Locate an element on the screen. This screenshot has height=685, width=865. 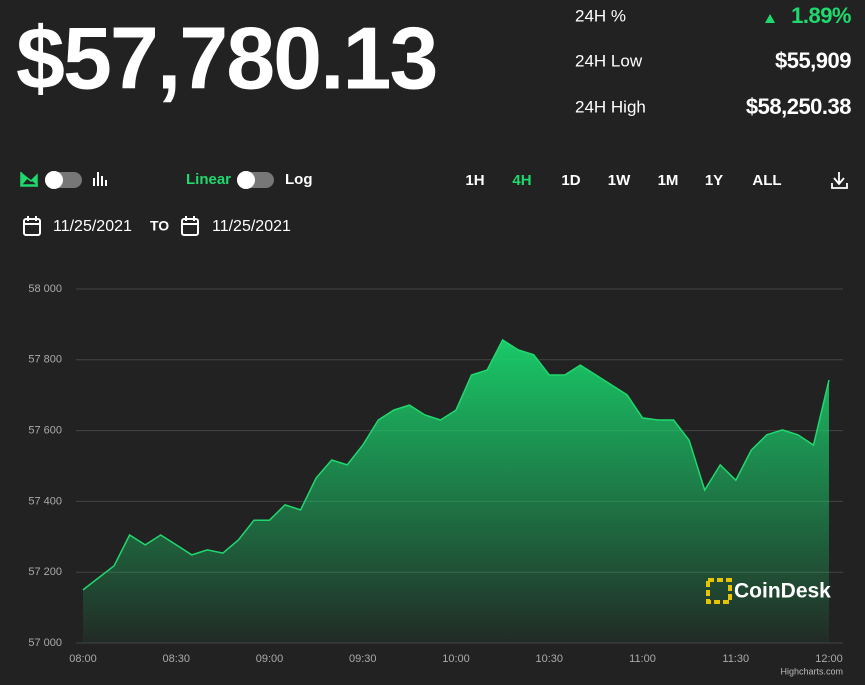
range-button: 1M is located at coordinates (668, 180).